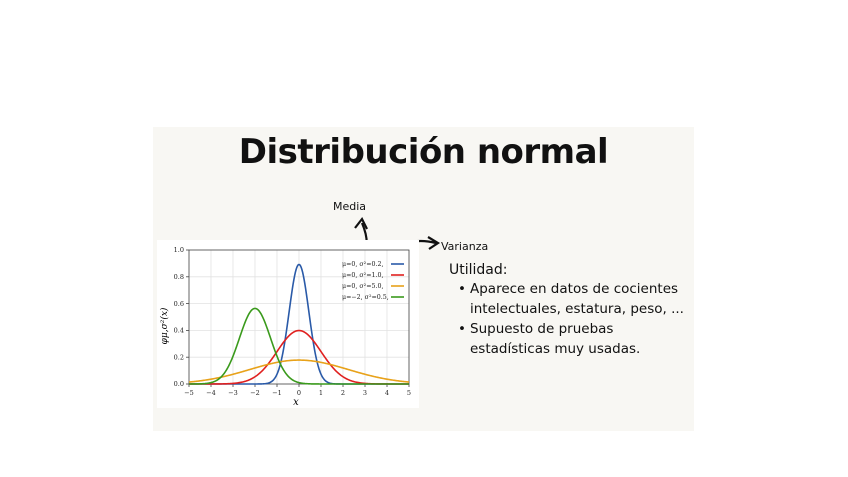 The image size is (848, 477). I want to click on x-tick-label: −5, so click(189, 393).